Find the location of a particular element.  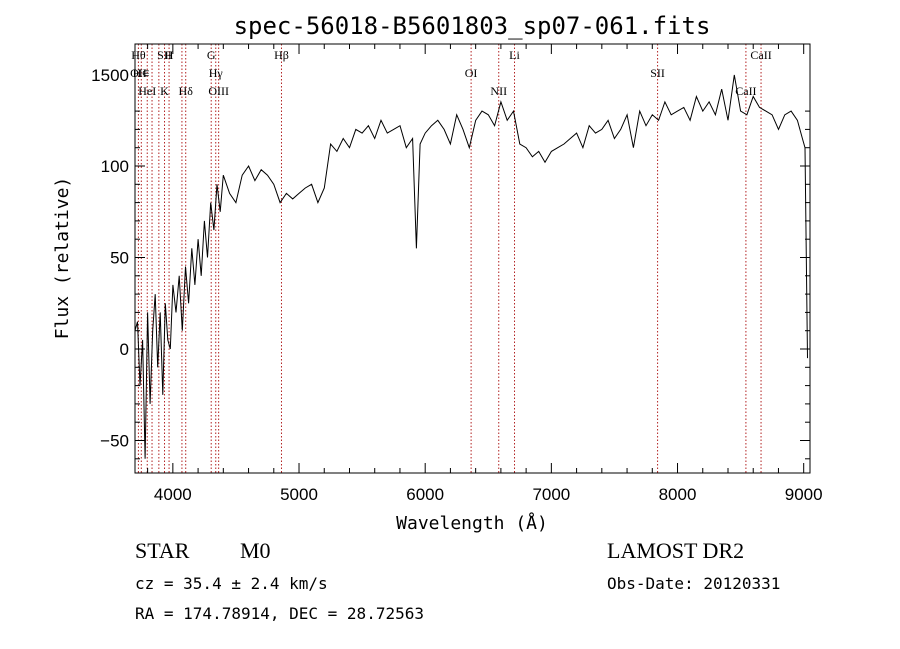

x-tick-label: 4000 is located at coordinates (173, 494).